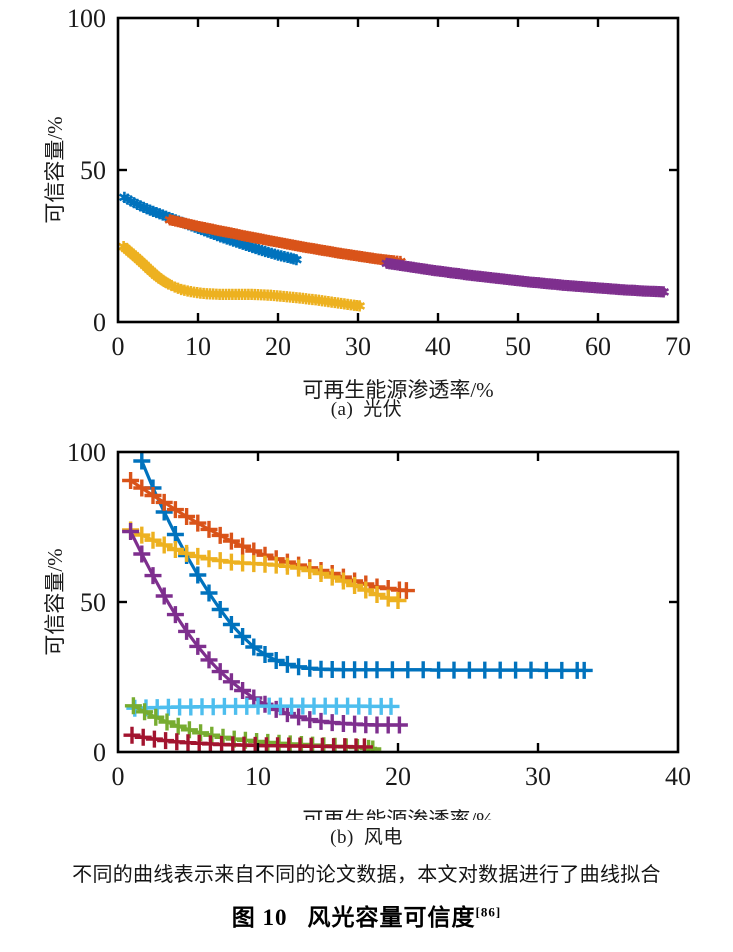 This screenshot has width=733, height=952. What do you see at coordinates (259, 917) in the screenshot?
I see `figure-title-number: 图 10` at bounding box center [259, 917].